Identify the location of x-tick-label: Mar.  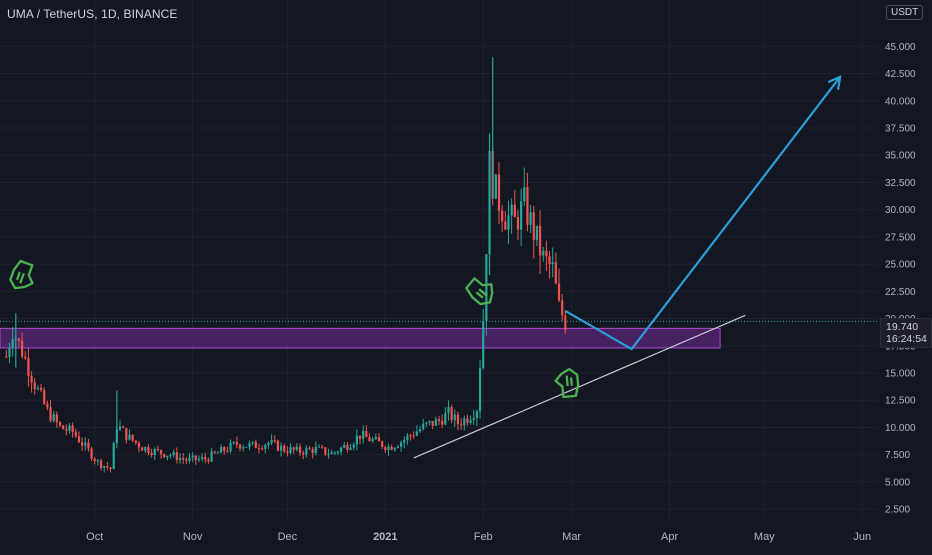
(571, 537).